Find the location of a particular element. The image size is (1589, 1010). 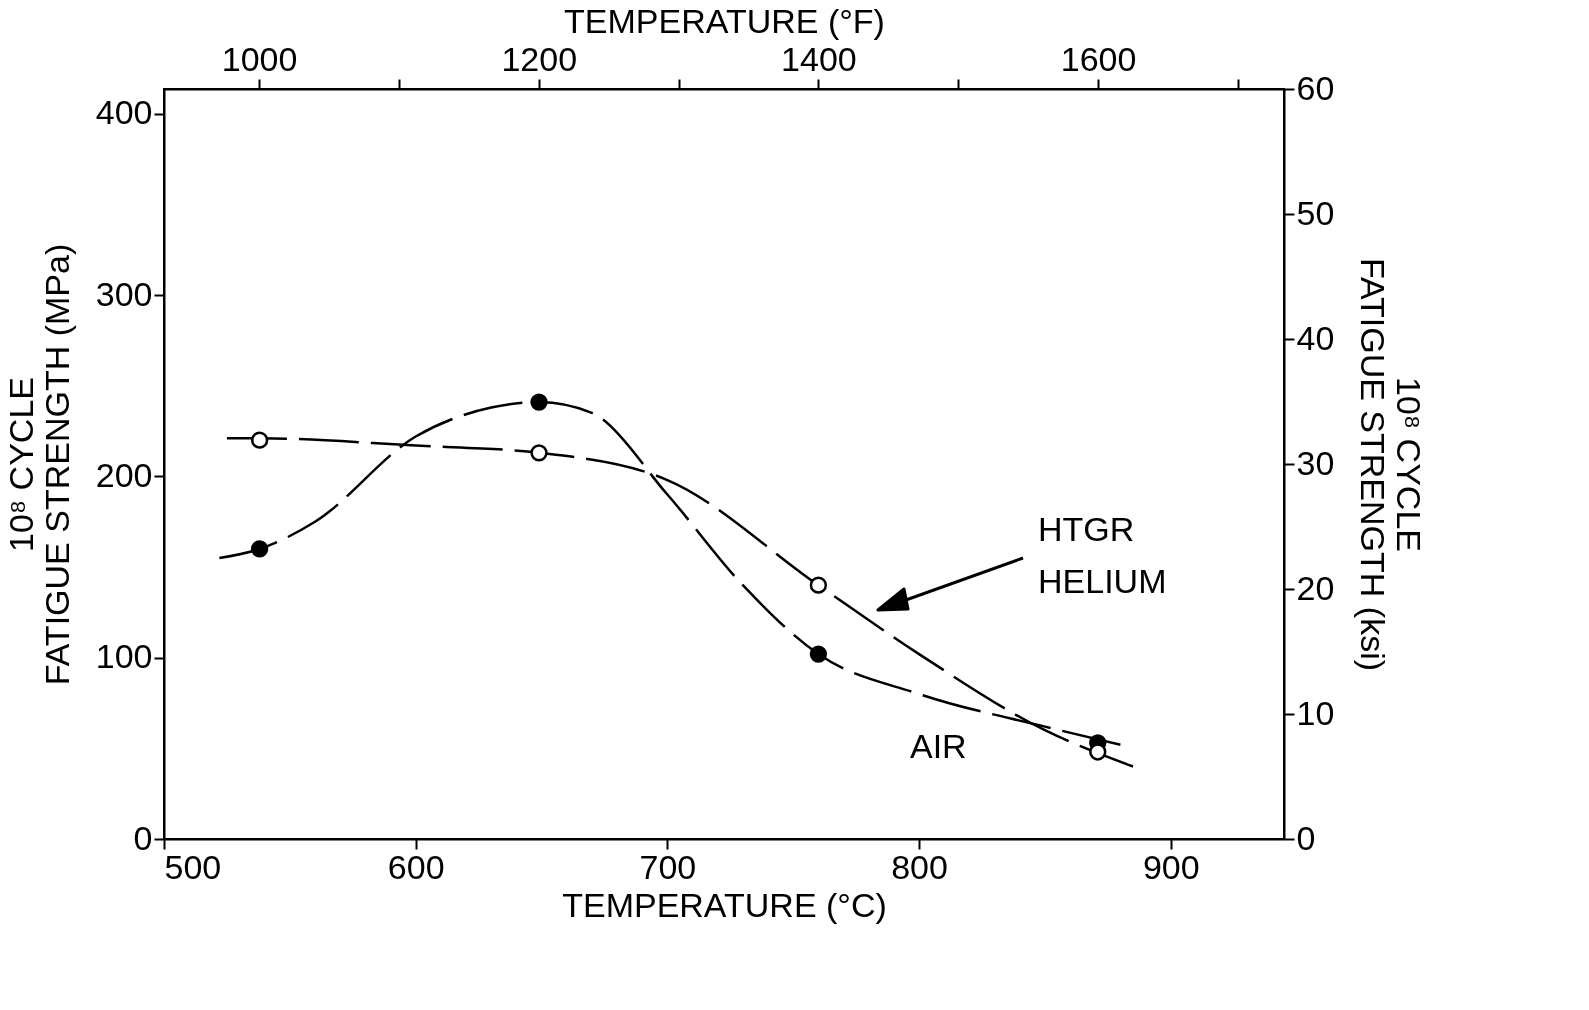

x-tick-label: 600 is located at coordinates (416, 866).